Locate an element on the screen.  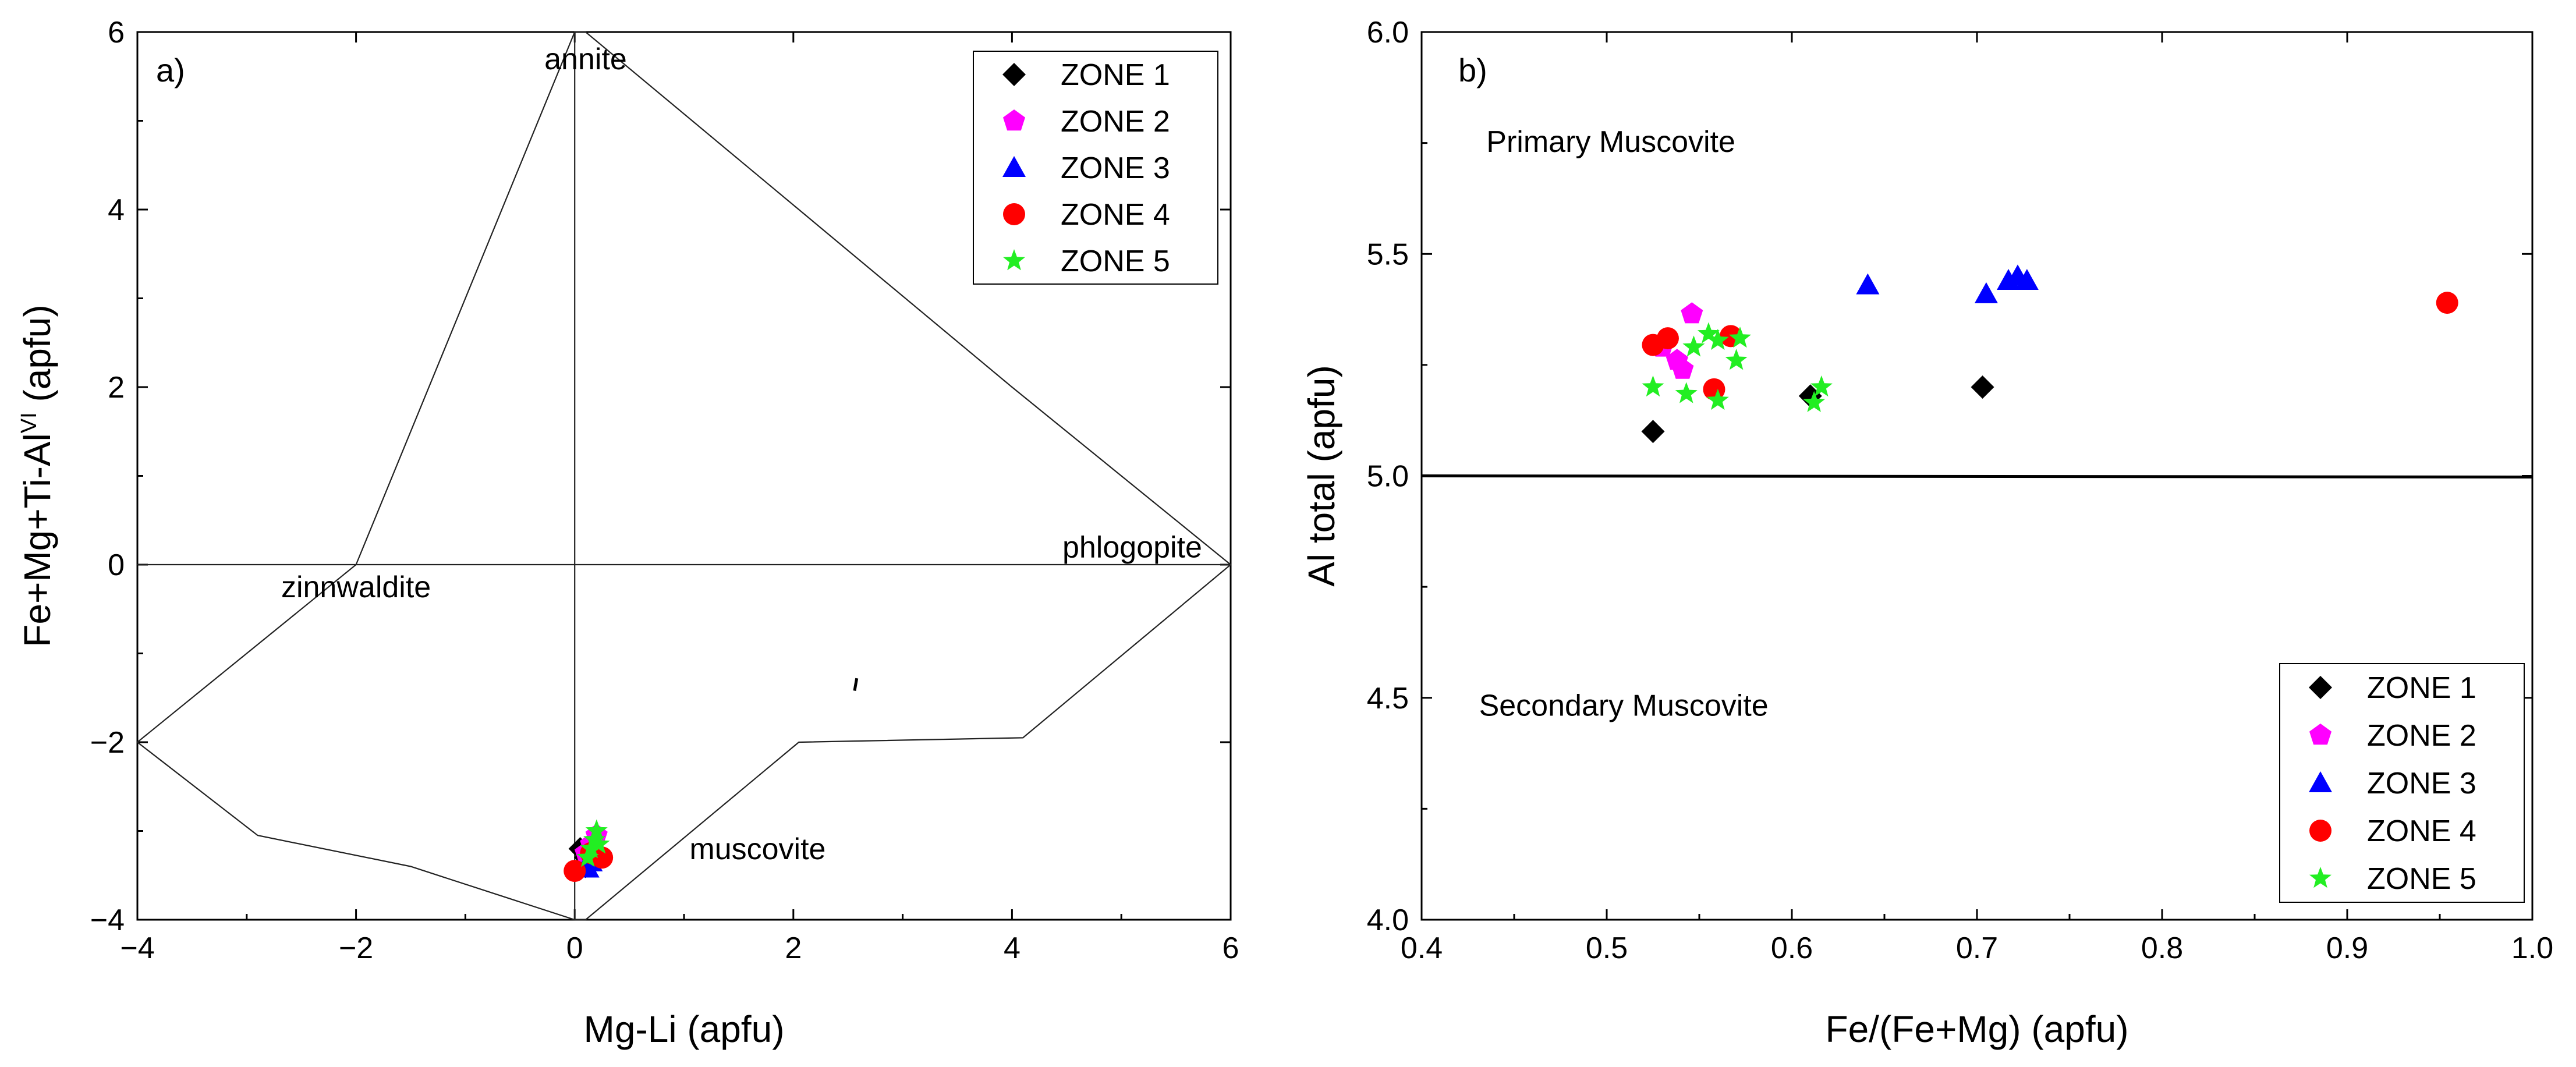
panel-label: b) is located at coordinates (1472, 70).